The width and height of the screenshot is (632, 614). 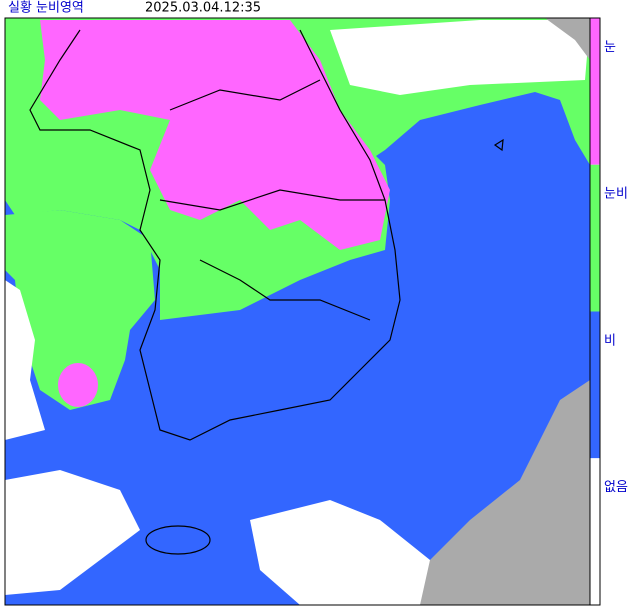 What do you see at coordinates (616, 194) in the screenshot?
I see `legend-label: 눈비` at bounding box center [616, 194].